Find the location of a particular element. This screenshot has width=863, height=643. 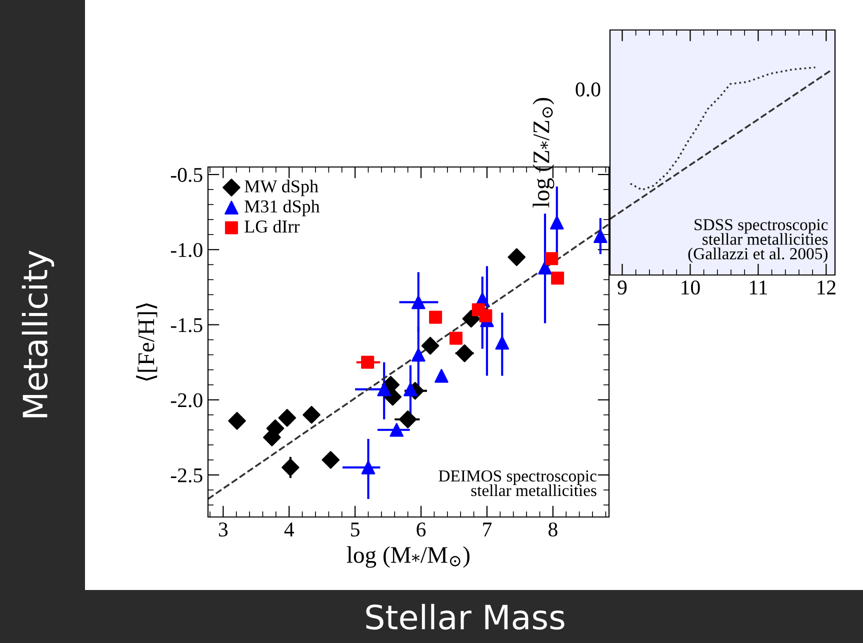

x-tick-label: 8 is located at coordinates (553, 529).